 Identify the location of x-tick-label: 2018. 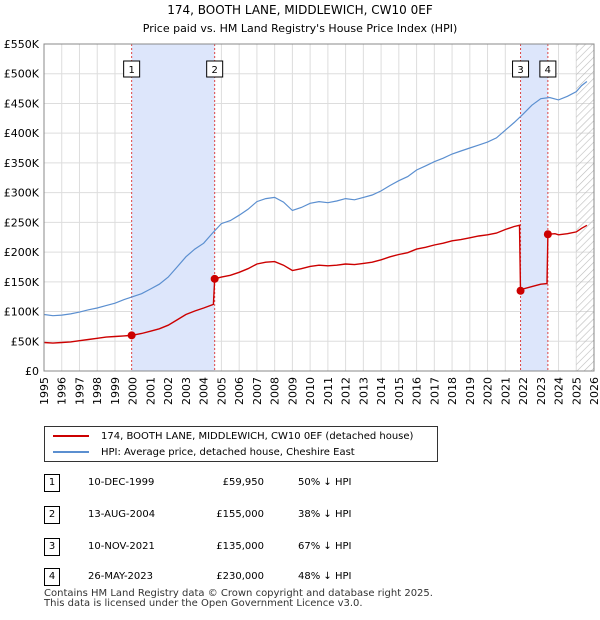
(452, 391).